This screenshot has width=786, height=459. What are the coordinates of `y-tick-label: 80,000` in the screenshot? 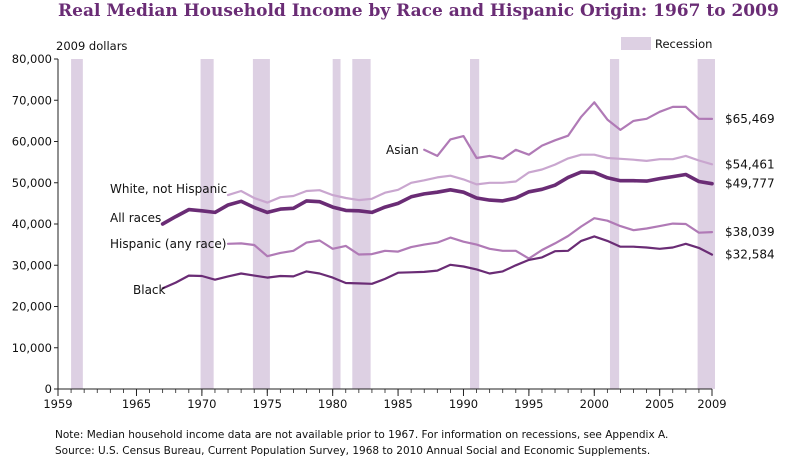 It's located at (32, 59).